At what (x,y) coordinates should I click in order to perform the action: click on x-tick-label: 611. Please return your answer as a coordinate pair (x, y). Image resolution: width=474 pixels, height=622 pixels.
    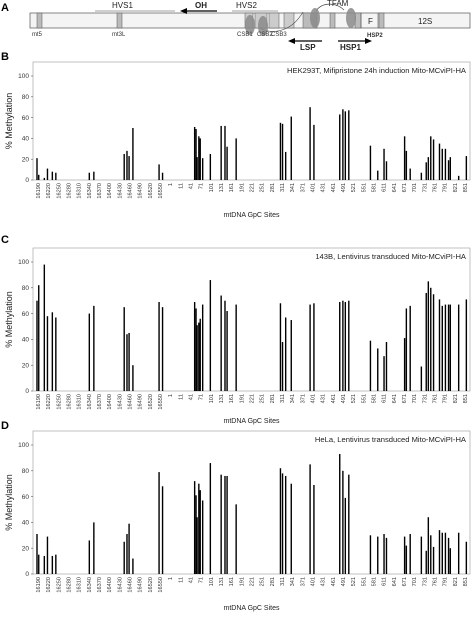
    Looking at the image, I should click on (385, 581).